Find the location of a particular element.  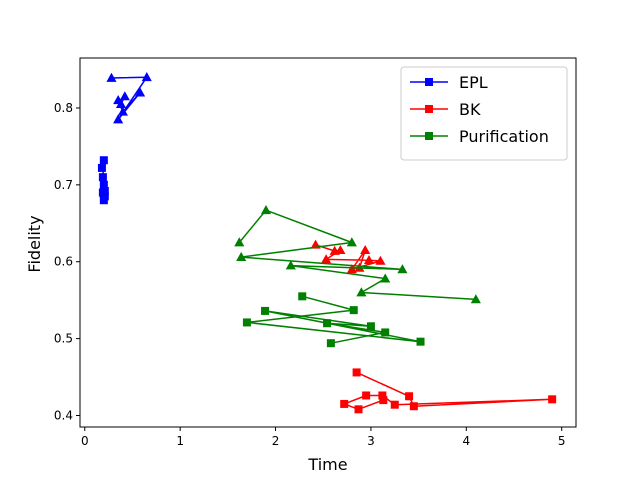

x-tick-label: 5 is located at coordinates (562, 441).